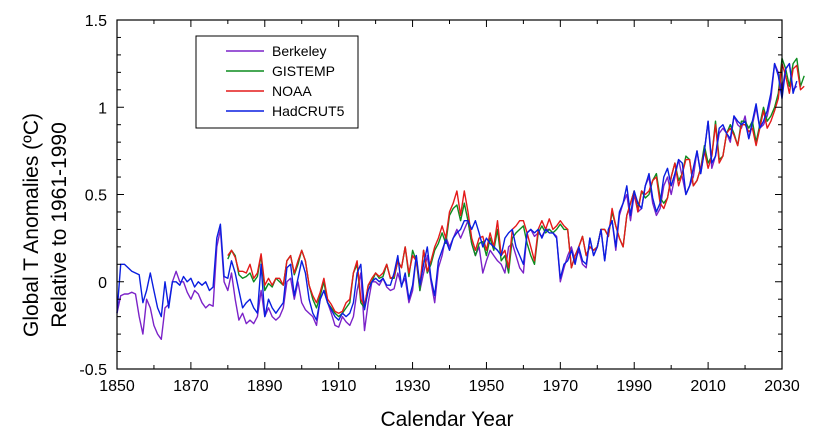 The height and width of the screenshot is (447, 820). Describe the element at coordinates (102, 283) in the screenshot. I see `y-tick-label: 0` at that location.